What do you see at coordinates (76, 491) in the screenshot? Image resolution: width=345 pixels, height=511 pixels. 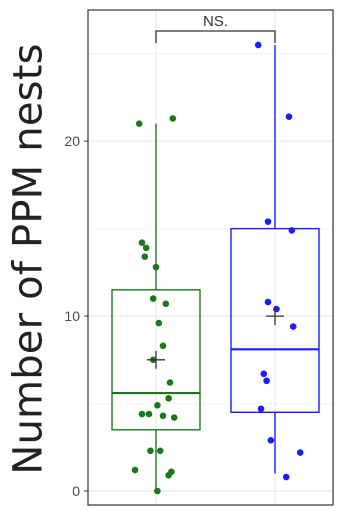 I see `y-tick-label: 0` at bounding box center [76, 491].